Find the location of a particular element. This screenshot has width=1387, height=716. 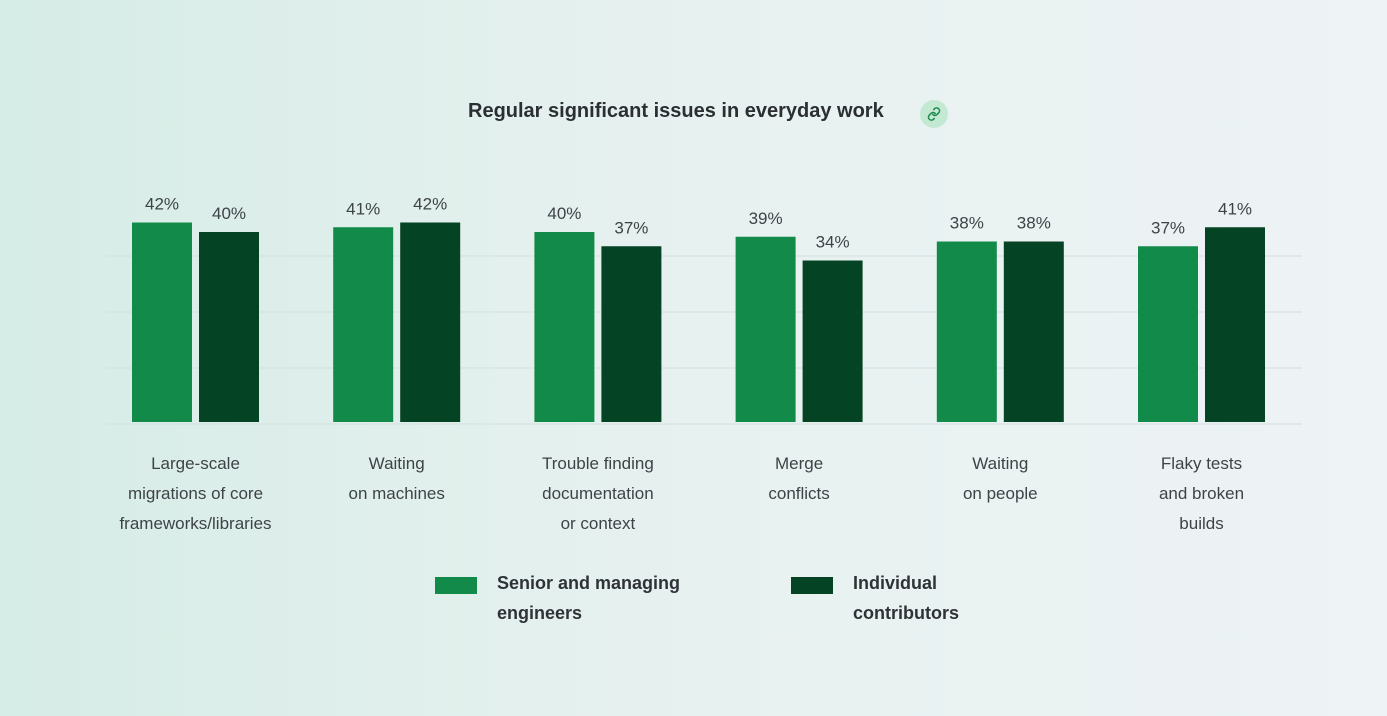

legend-item-individual: Individual contributors is located at coordinates (922, 600).